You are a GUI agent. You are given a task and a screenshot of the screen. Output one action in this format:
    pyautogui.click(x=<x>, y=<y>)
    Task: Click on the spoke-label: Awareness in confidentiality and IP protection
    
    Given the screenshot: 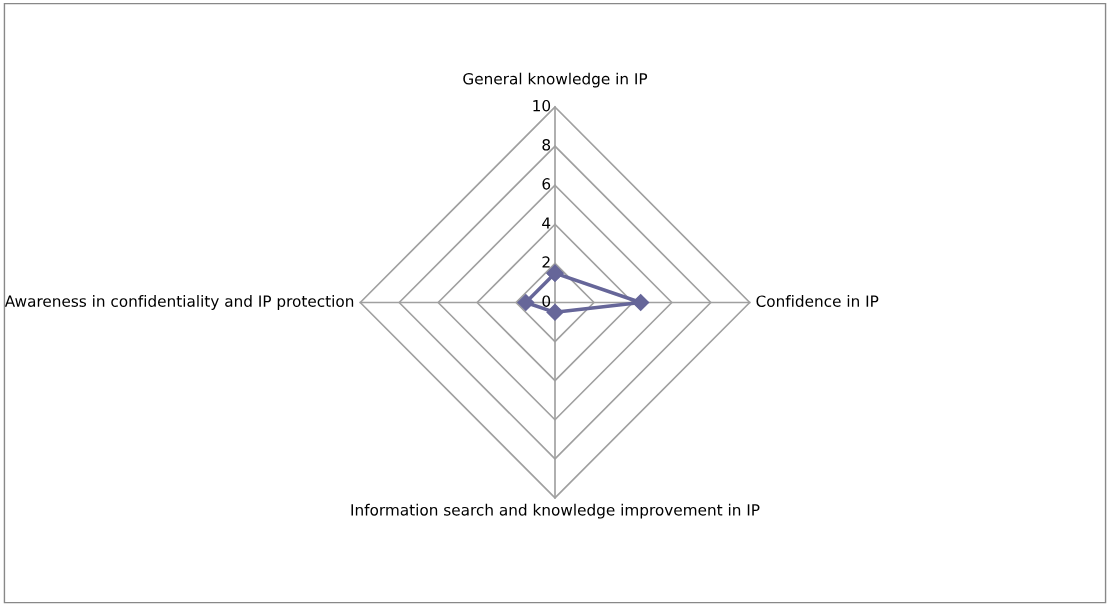 What is the action you would take?
    pyautogui.click(x=179, y=302)
    